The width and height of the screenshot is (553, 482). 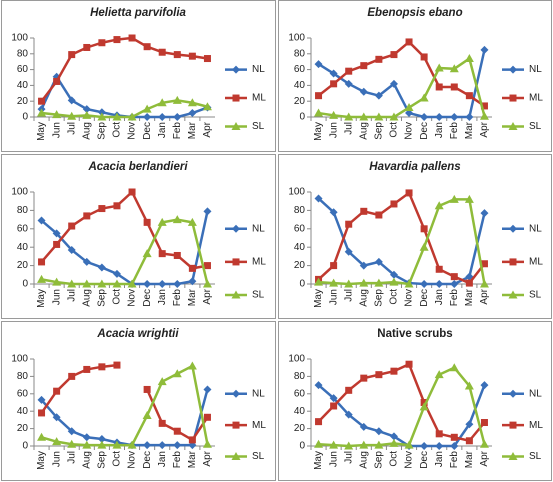 I want to click on series-line, so click(x=125, y=405).